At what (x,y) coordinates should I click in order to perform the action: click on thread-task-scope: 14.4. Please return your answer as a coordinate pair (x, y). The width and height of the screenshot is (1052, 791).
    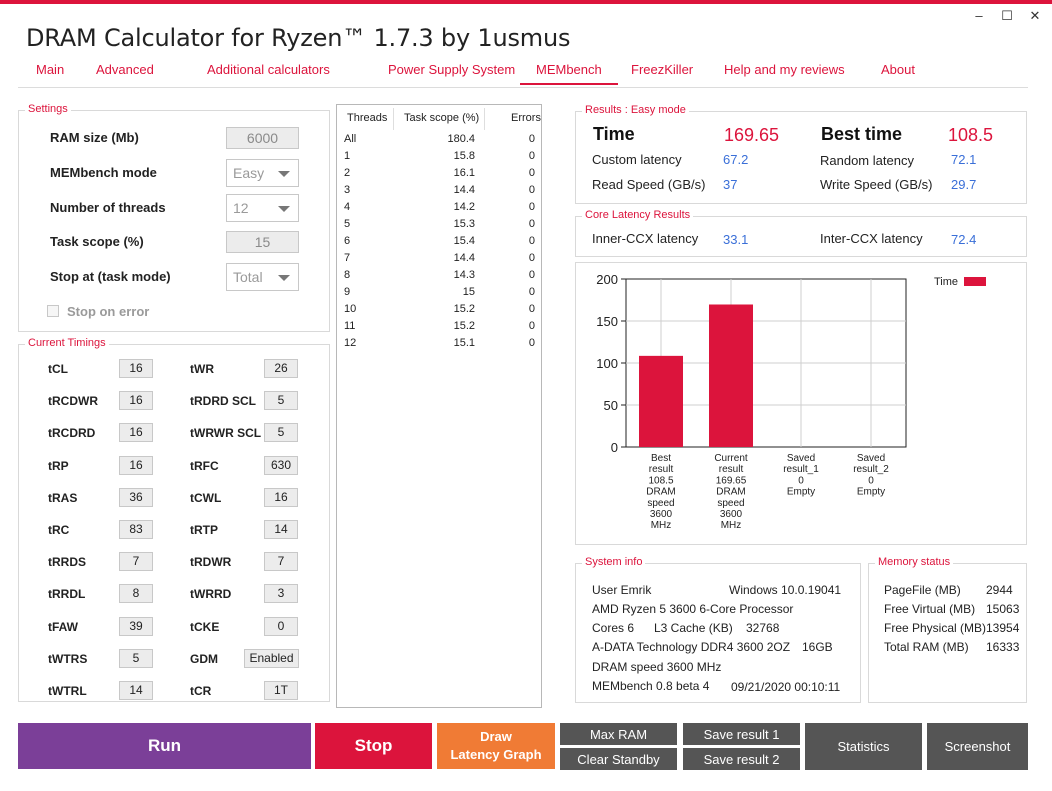
    Looking at the image, I should click on (464, 190).